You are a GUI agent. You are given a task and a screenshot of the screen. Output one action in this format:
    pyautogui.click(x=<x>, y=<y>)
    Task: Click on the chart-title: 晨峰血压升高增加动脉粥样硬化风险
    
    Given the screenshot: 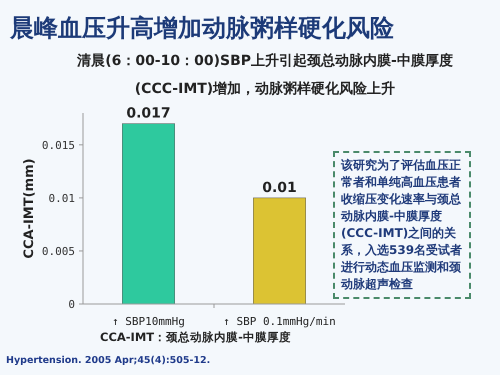 What is the action you would take?
    pyautogui.click(x=202, y=28)
    